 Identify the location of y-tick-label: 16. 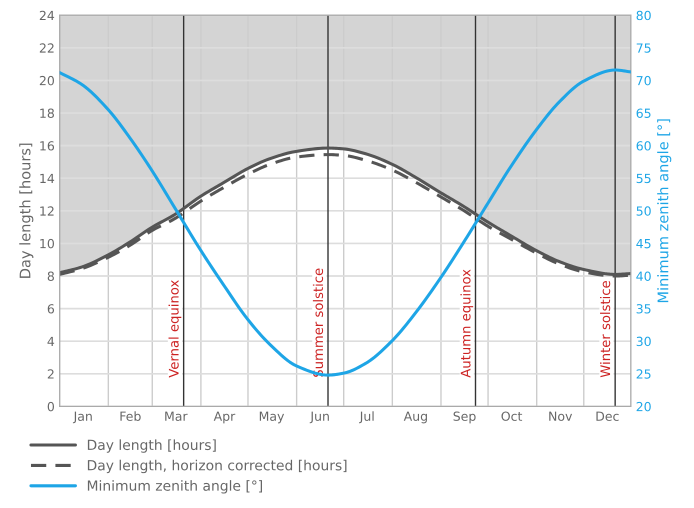
(47, 146).